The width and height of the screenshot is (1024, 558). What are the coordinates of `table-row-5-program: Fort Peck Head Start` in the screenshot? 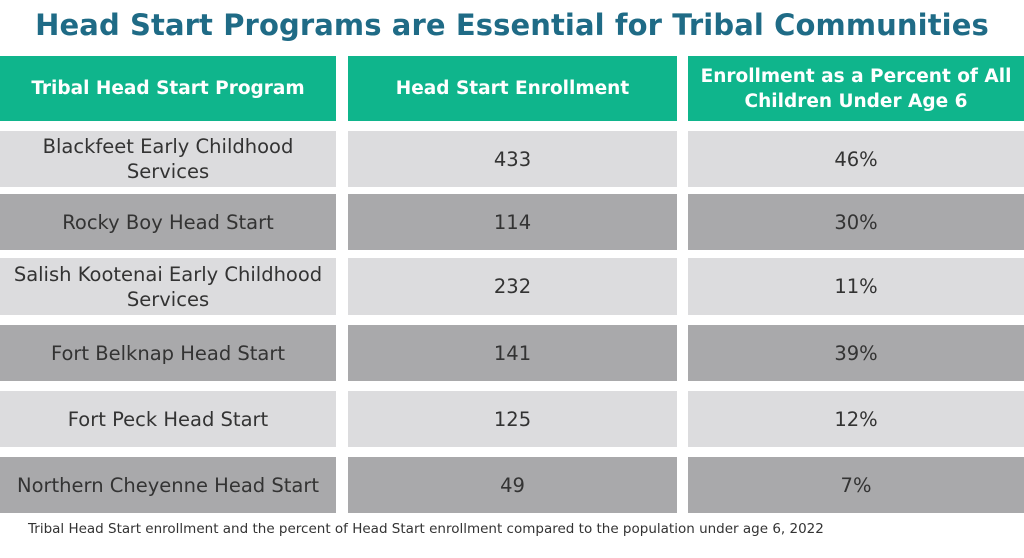 It's located at (168, 419).